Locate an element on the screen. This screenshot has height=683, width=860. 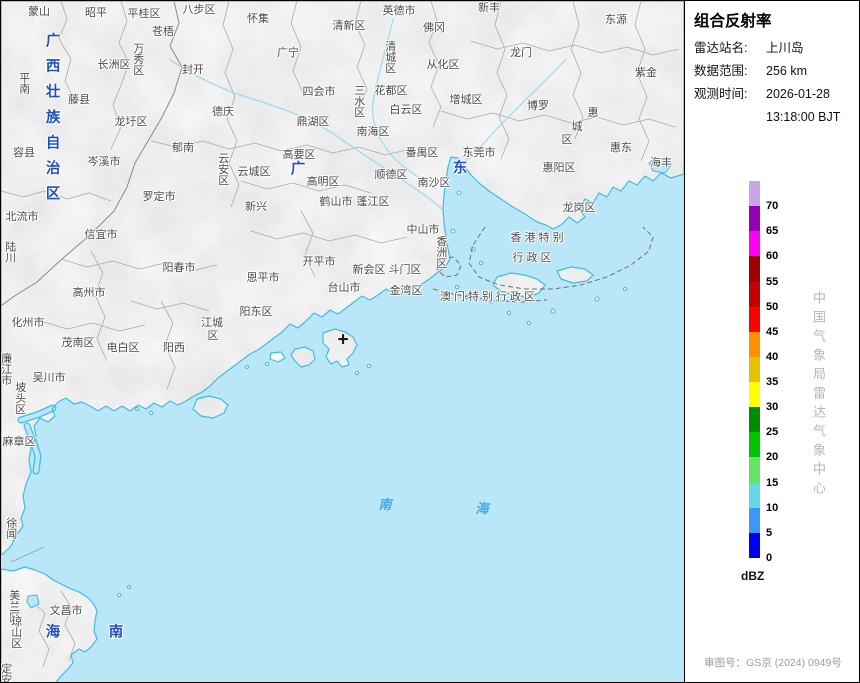
legend-tick-label: 55 is located at coordinates (772, 281).